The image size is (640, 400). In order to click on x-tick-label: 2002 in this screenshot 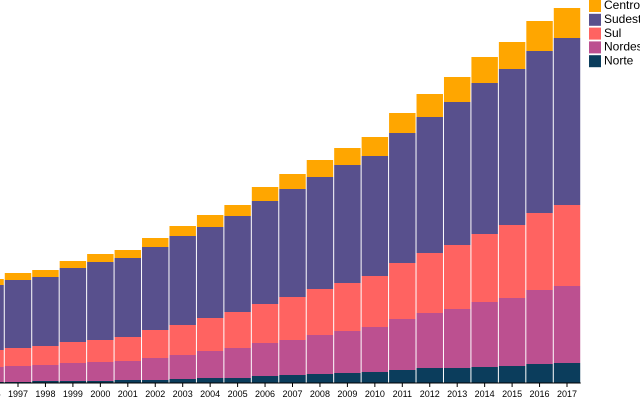, I will do `click(155, 394)`.